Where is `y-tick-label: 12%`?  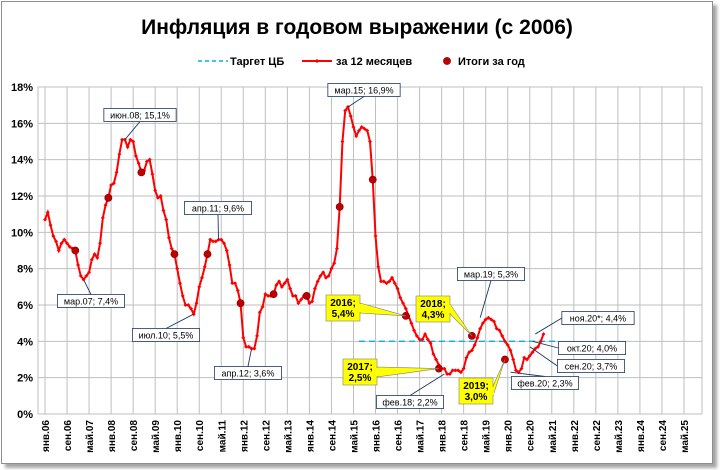 y-tick-label: 12% is located at coordinates (22, 197).